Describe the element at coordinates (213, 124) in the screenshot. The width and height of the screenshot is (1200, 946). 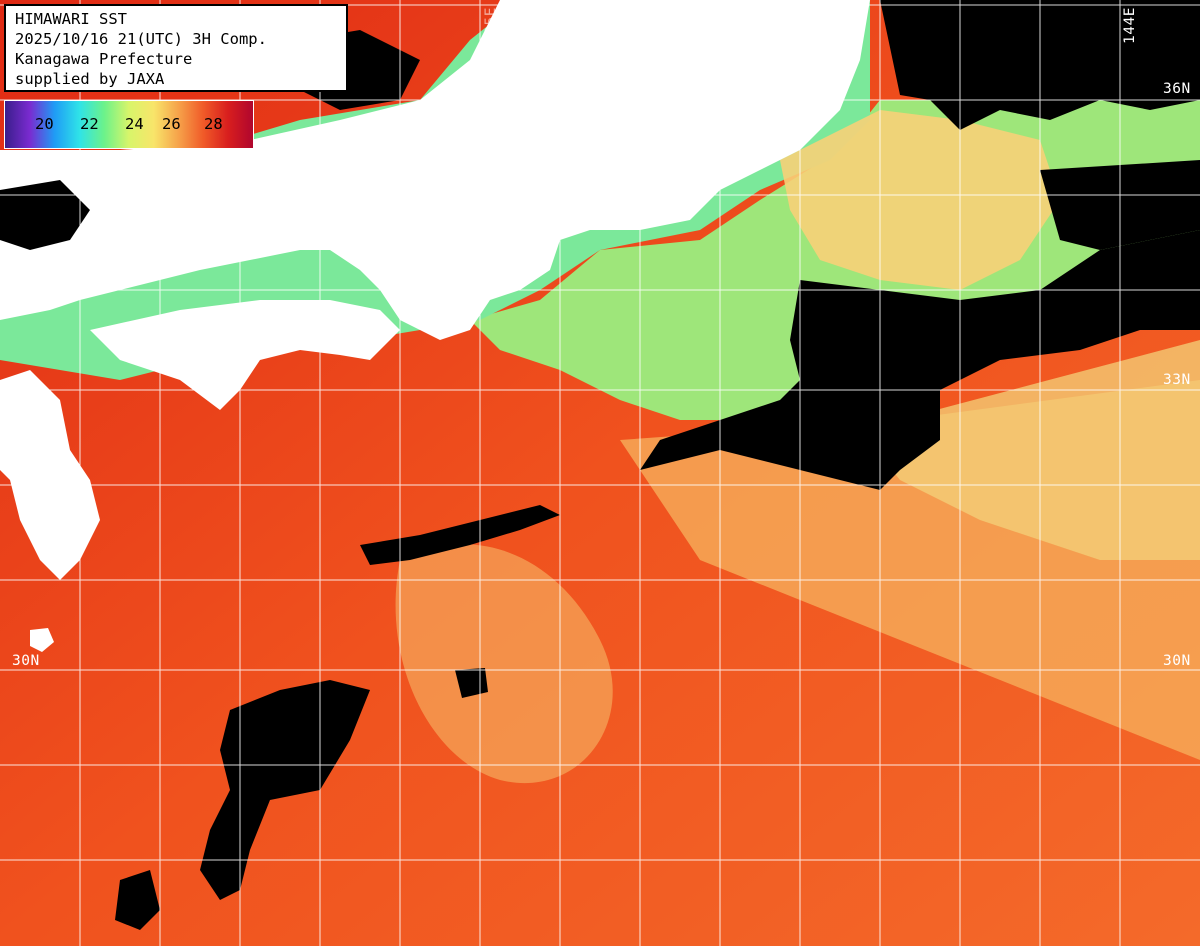
I see `scale-tick-28: 28` at that location.